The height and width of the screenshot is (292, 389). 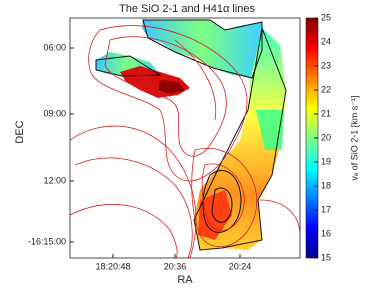 What do you see at coordinates (112, 266) in the screenshot?
I see `x-tick-label: 18:20:48` at bounding box center [112, 266].